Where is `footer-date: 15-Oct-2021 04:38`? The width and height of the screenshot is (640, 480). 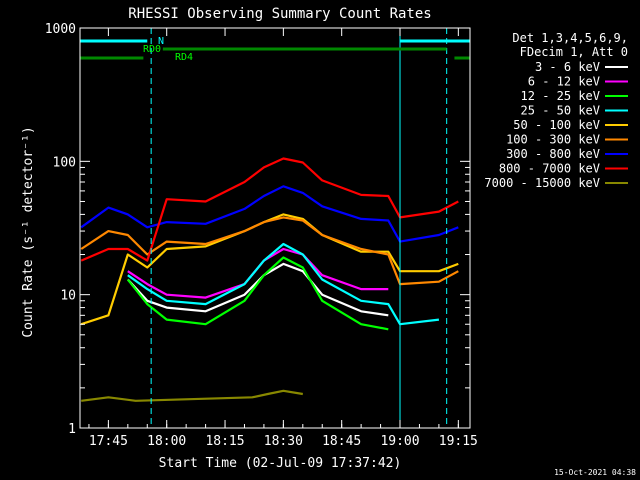
footer-date: 15-Oct-2021 04:38 is located at coordinates (595, 472).